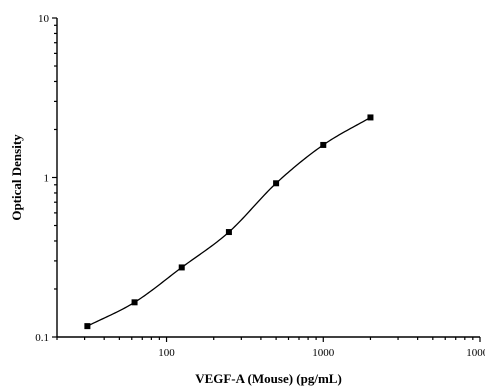  What do you see at coordinates (44, 19) in the screenshot?
I see `y-tick-label: 10` at bounding box center [44, 19].